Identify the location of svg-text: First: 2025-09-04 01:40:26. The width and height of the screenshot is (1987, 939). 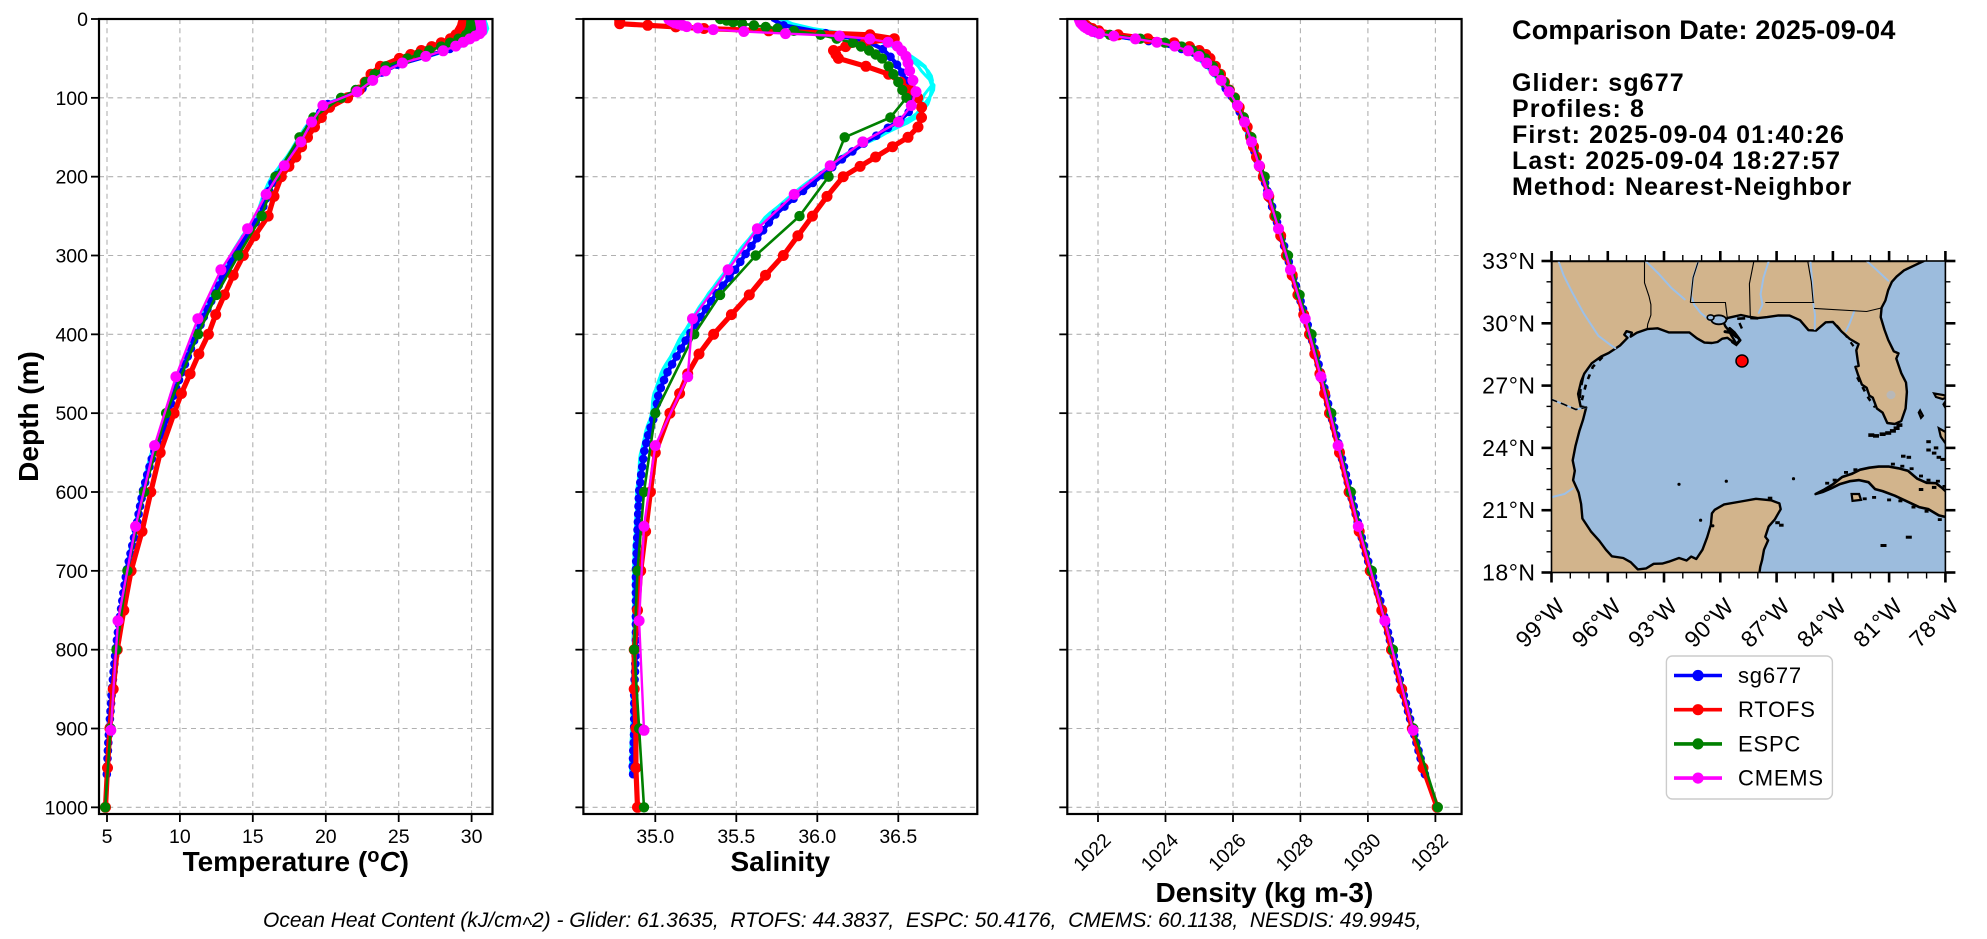
(1678, 135).